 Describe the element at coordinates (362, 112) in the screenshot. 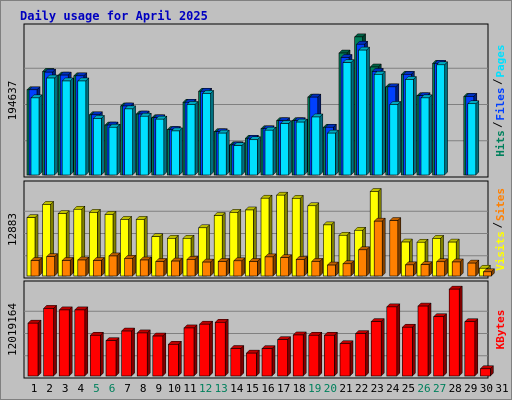

I see `bar-pages-day22-front` at that location.